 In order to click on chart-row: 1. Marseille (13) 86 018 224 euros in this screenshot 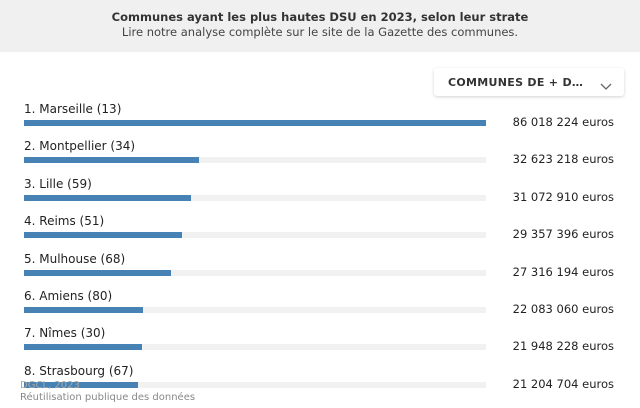, I will do `click(320, 120)`.